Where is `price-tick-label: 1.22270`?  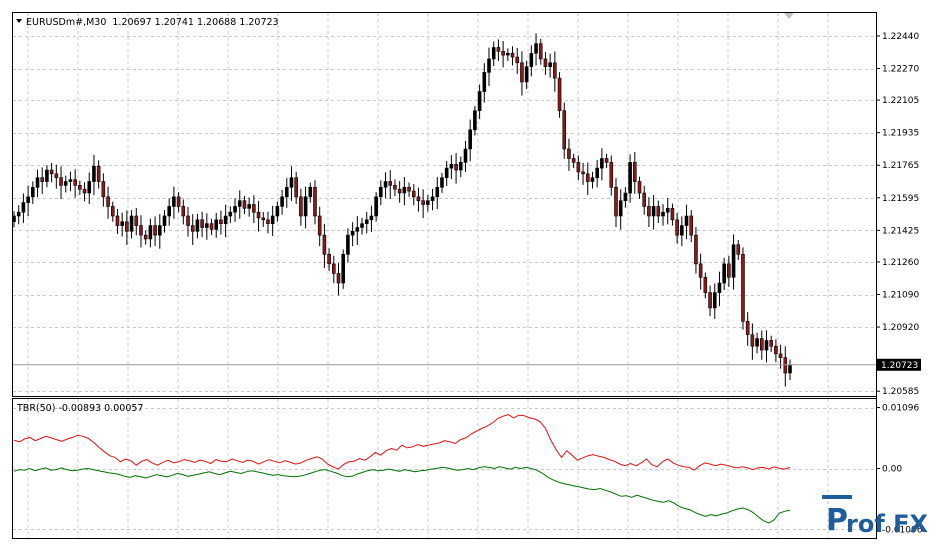 price-tick-label: 1.22270 is located at coordinates (900, 70).